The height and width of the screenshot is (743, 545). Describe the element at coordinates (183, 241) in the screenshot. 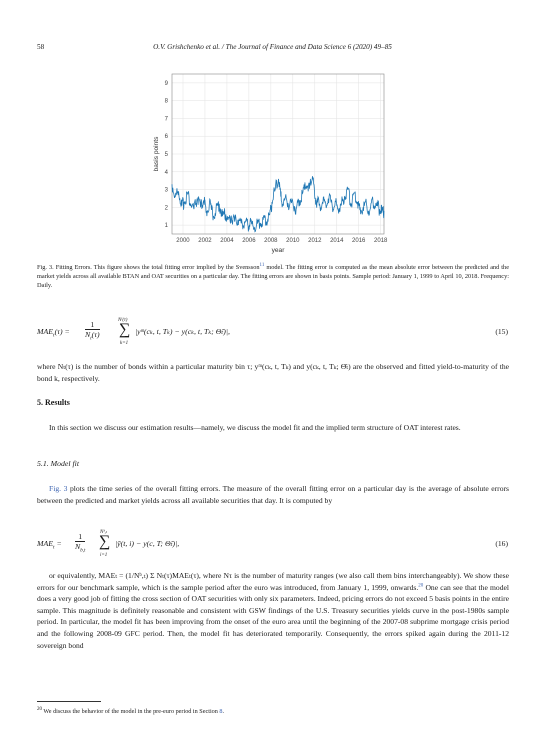

I see `x-tick-label: 2000` at that location.